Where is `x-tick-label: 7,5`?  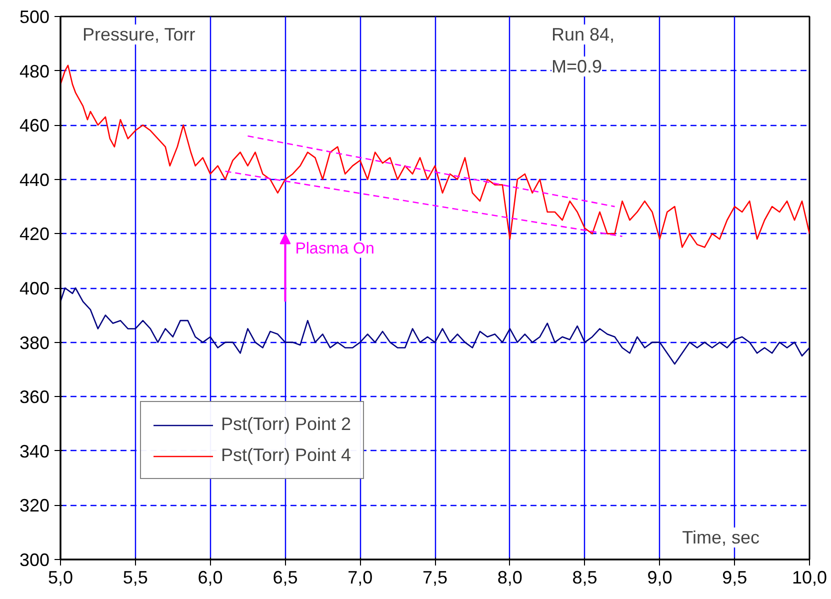
x-tick-label: 7,5 is located at coordinates (435, 578).